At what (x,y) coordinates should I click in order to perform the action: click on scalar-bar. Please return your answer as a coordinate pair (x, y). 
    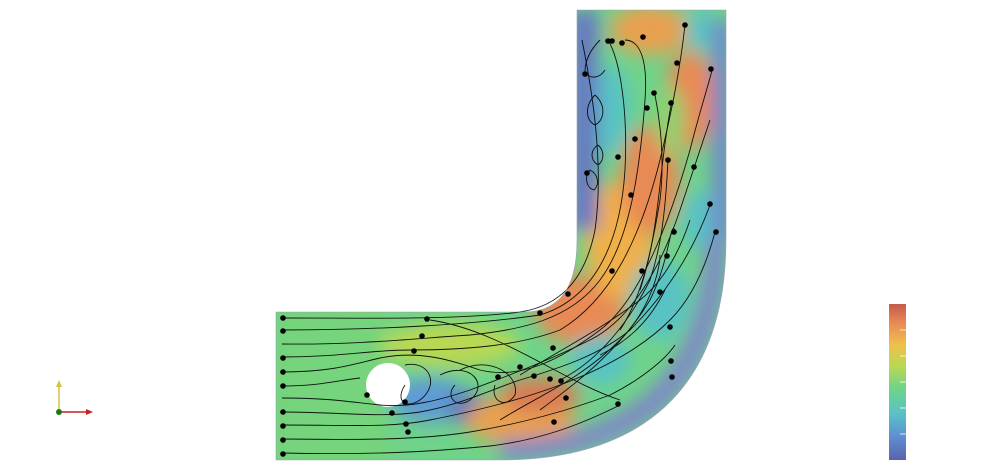
    Looking at the image, I should click on (897, 382).